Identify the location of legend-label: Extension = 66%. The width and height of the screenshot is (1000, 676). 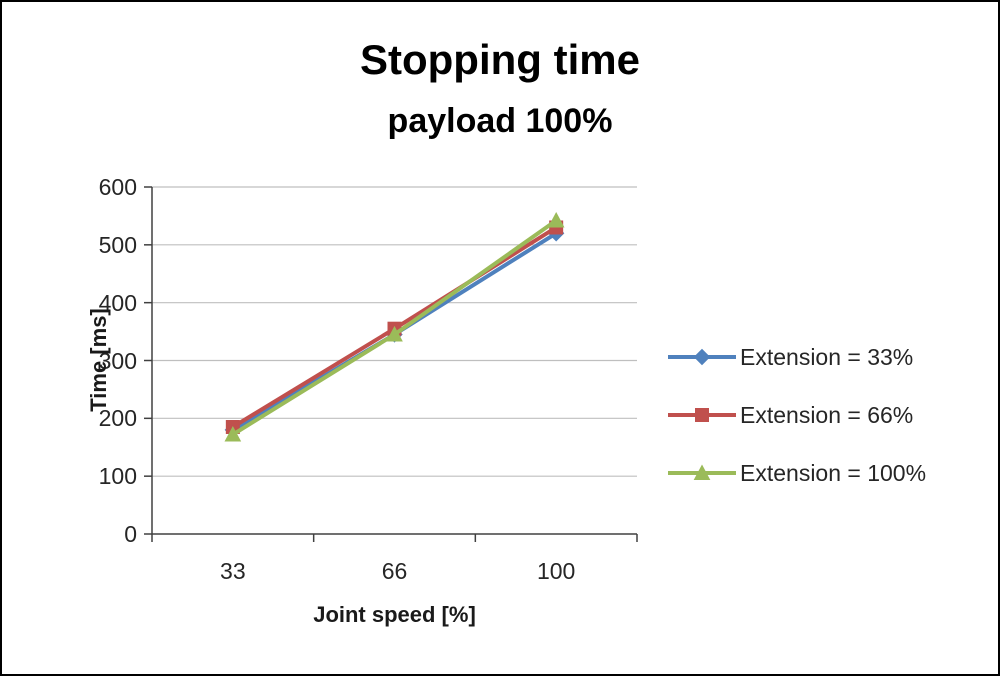
(827, 414).